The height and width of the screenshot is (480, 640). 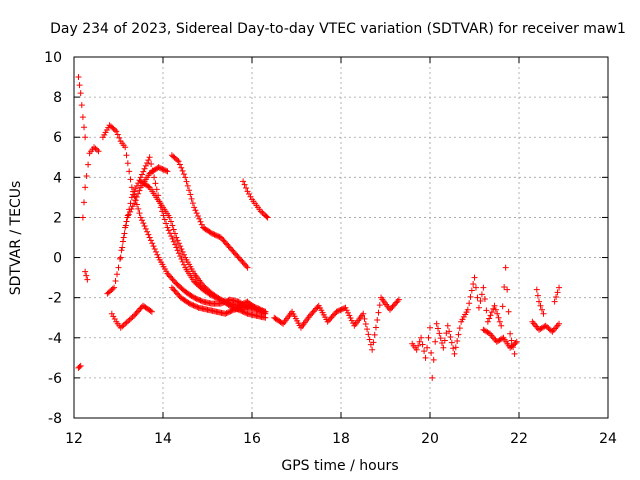 What do you see at coordinates (57, 98) in the screenshot?
I see `y-tick-label: 8` at bounding box center [57, 98].